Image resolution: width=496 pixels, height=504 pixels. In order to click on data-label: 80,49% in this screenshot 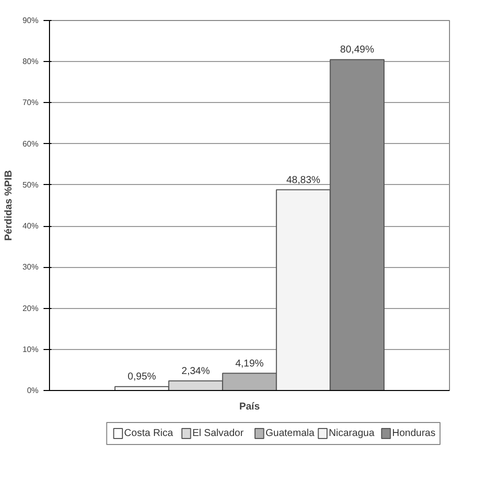, I will do `click(357, 50)`.